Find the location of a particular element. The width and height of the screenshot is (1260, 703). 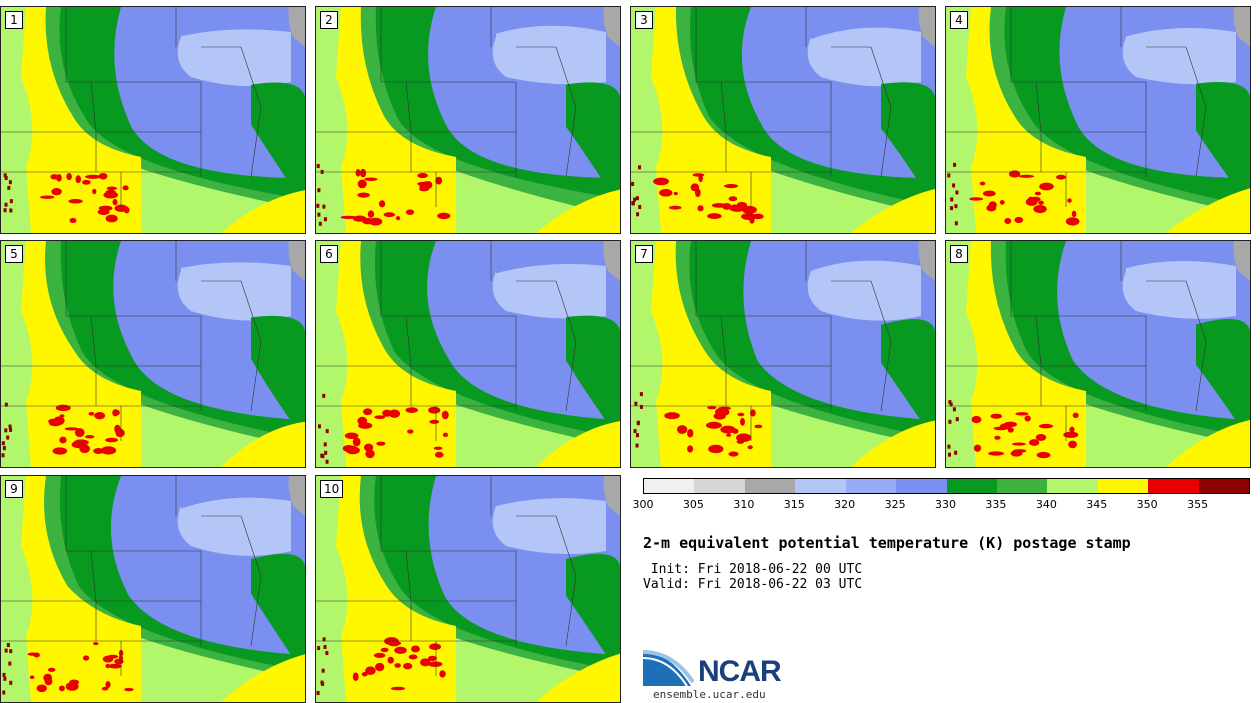

member-label: 8 is located at coordinates (959, 254).